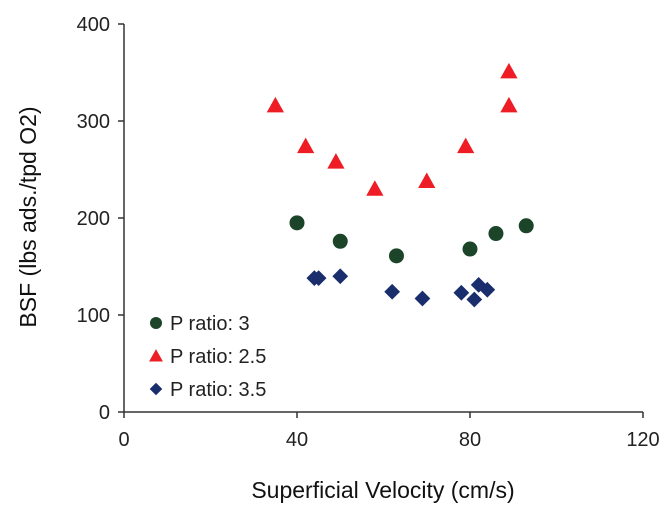  I want to click on series-diamond, so click(401, 288).